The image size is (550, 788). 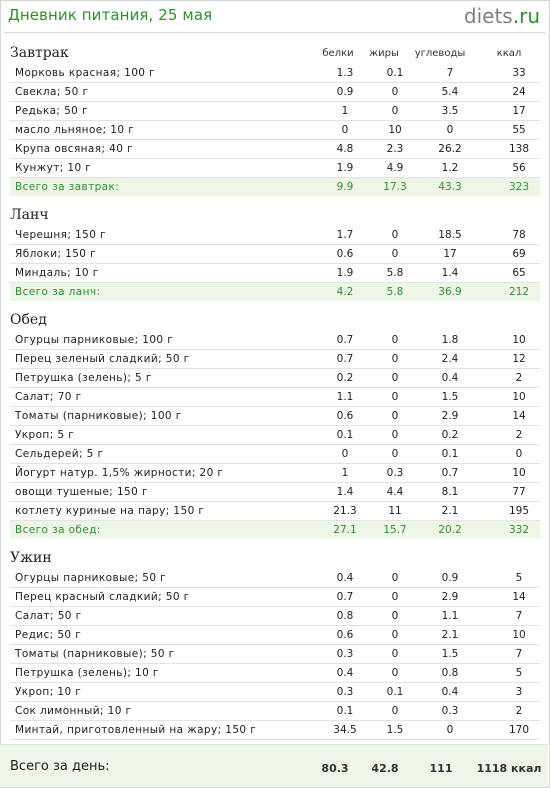 What do you see at coordinates (502, 16) in the screenshot?
I see `site-logo: diets.ru` at bounding box center [502, 16].